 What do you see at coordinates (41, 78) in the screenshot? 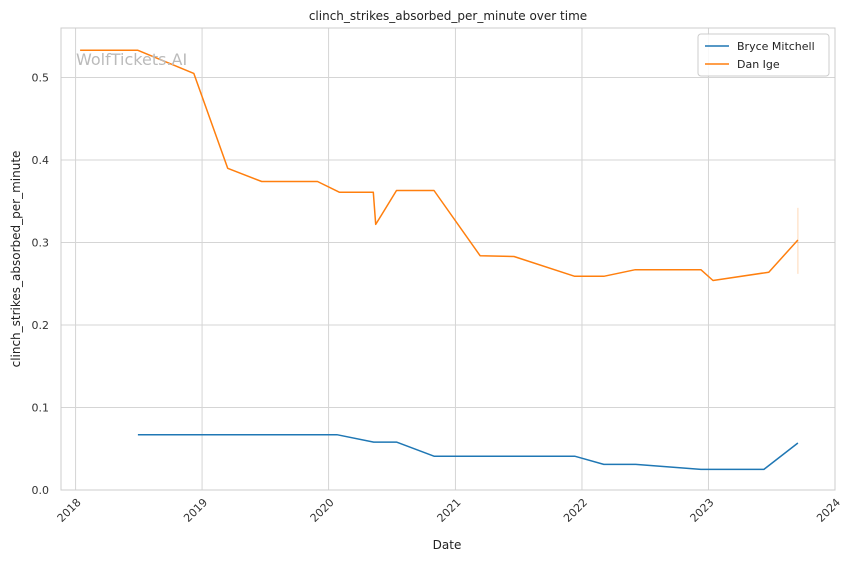
I see `y-tick-label: 0.5` at bounding box center [41, 78].